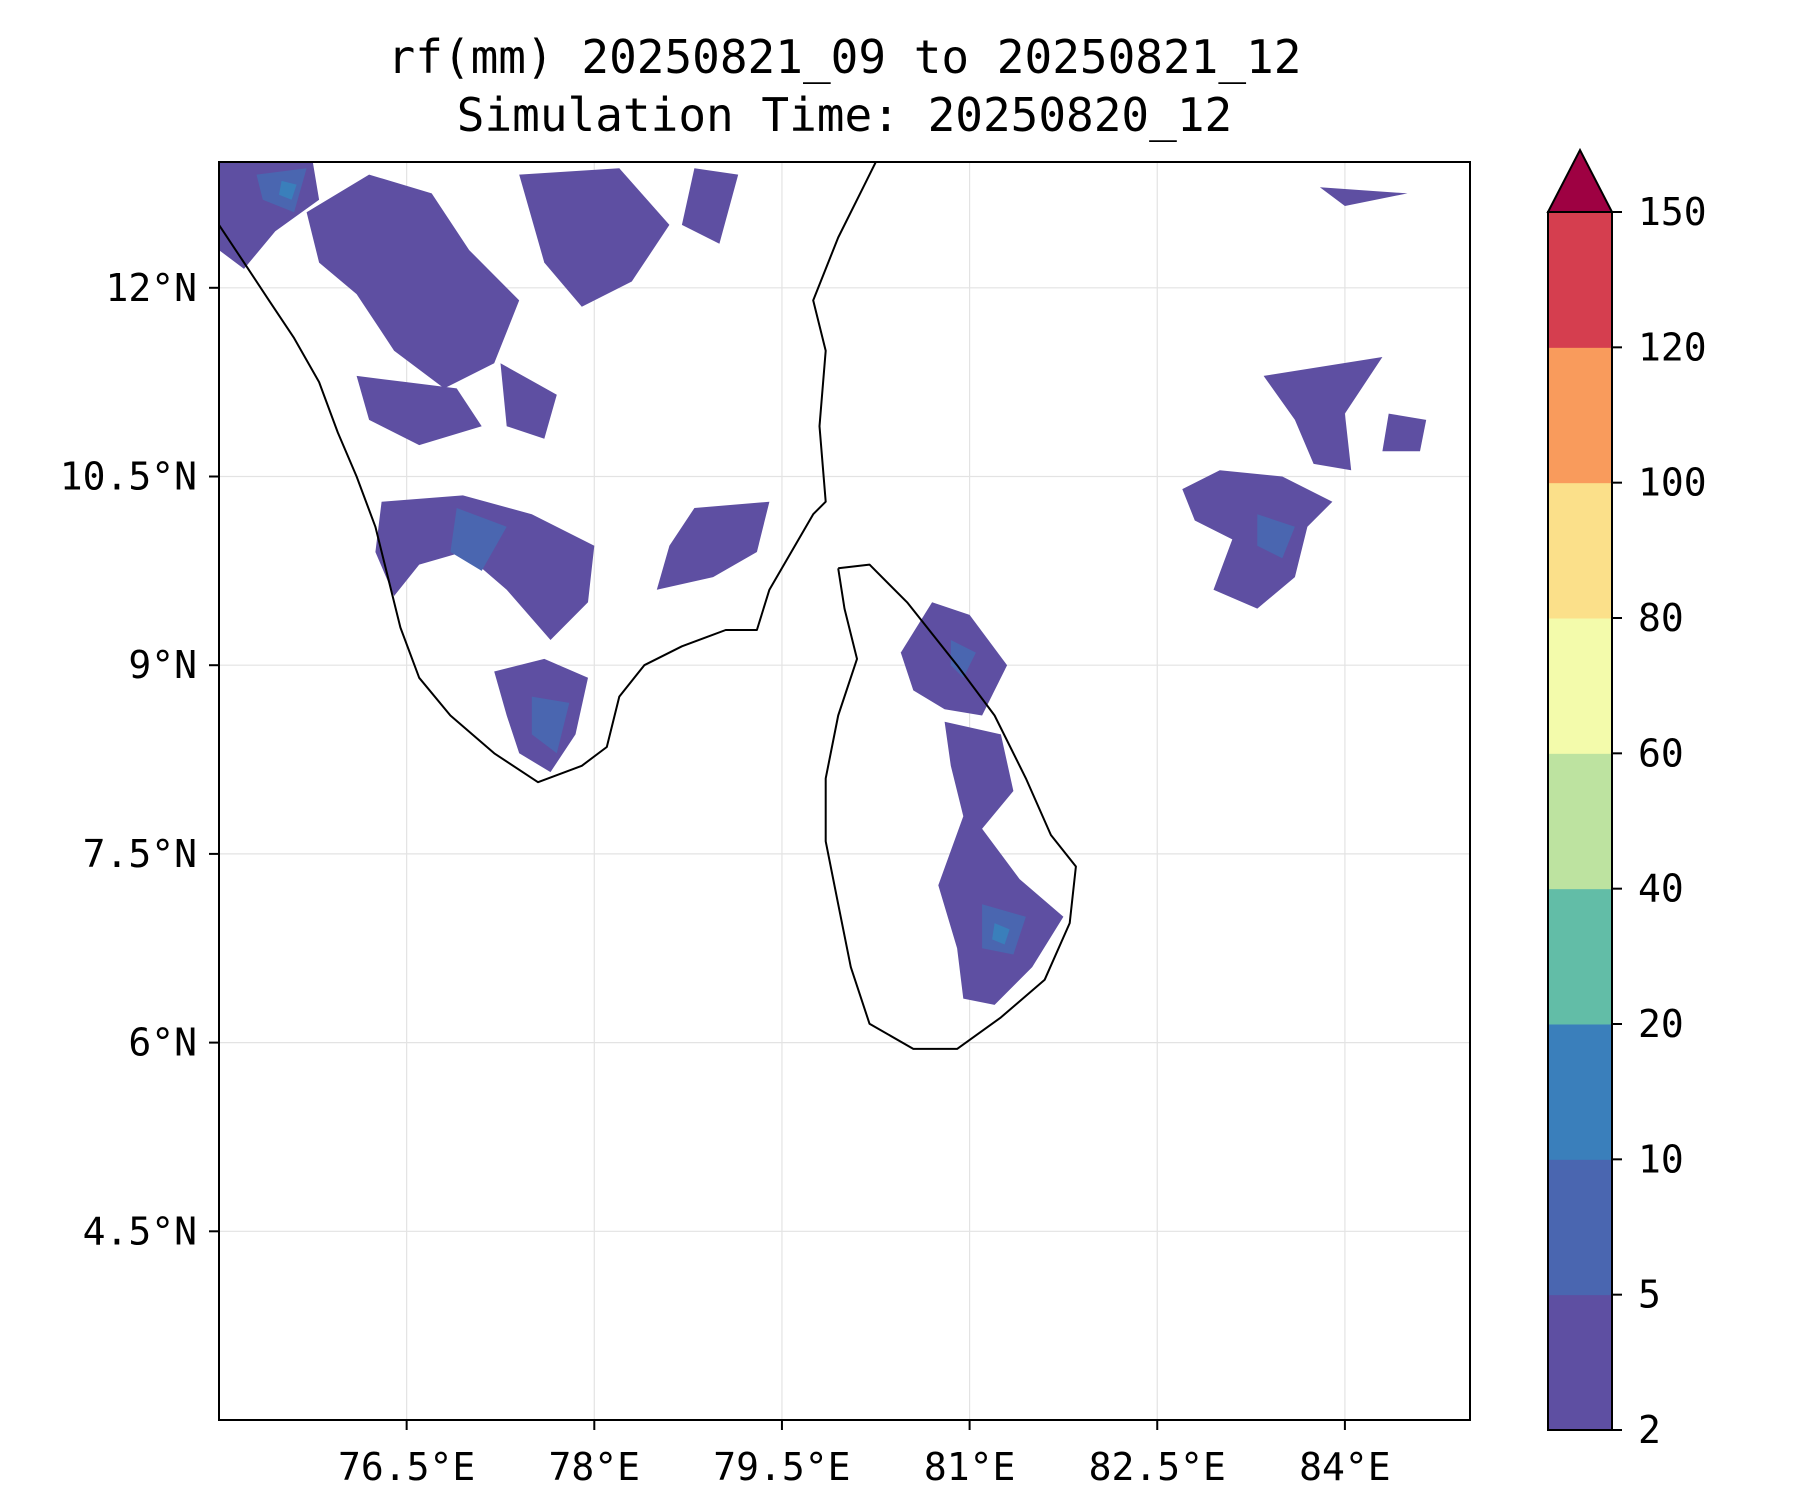 The width and height of the screenshot is (1800, 1500). Describe the element at coordinates (1157, 1467) in the screenshot. I see `lon-tick-label: 82.5°E` at that location.